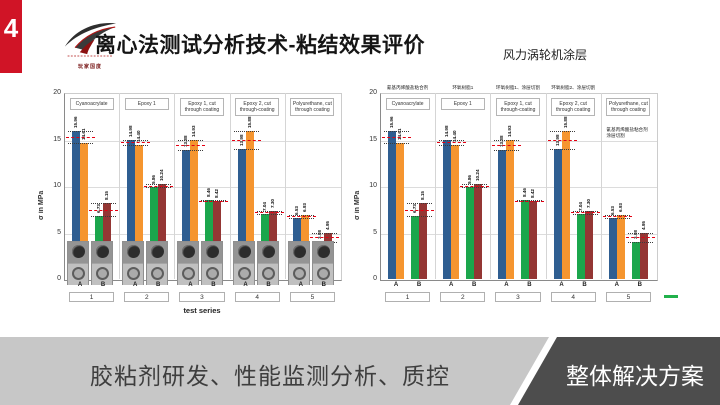 The width and height of the screenshot is (720, 405). What do you see at coordinates (478, 175) in the screenshot?
I see `bar-value-label: 10.24` at bounding box center [478, 175].